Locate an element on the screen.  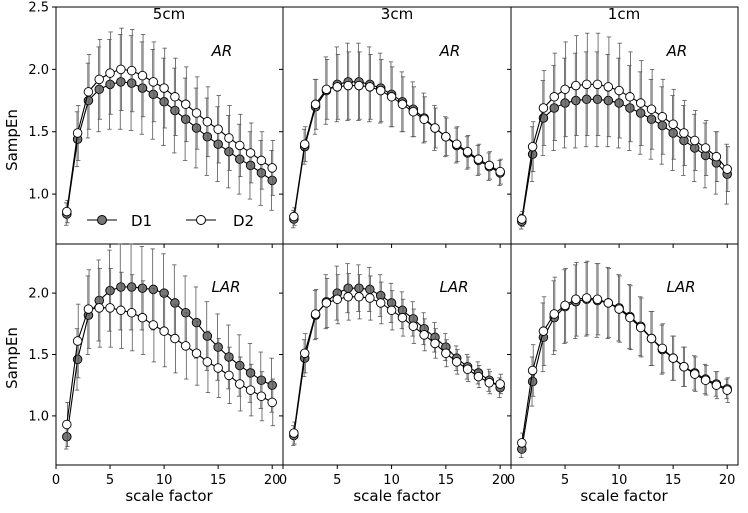
series-d1-ar-3cm is located at coordinates (397, 135).